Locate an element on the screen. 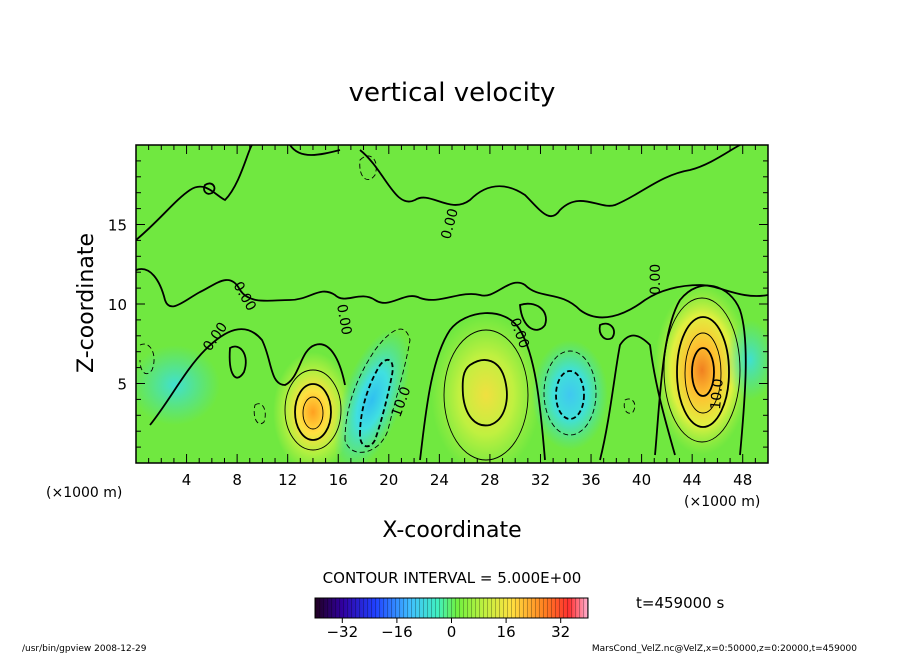 Image resolution: width=904 pixels, height=654 pixels. contour-plus-10-b is located at coordinates (484, 393).